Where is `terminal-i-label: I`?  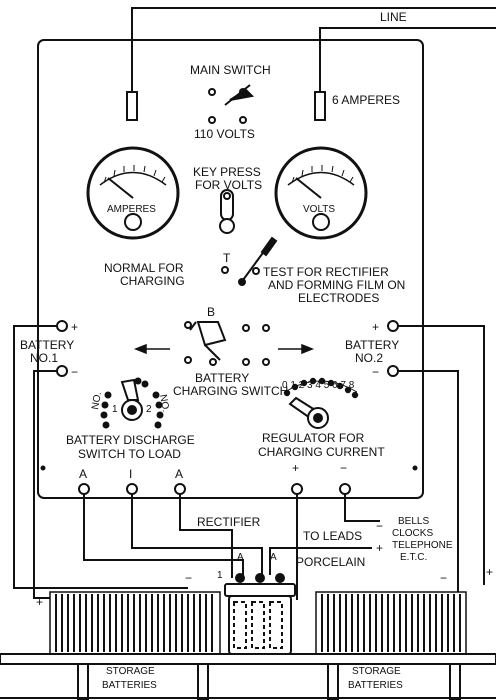
terminal-i-label: I is located at coordinates (130, 474).